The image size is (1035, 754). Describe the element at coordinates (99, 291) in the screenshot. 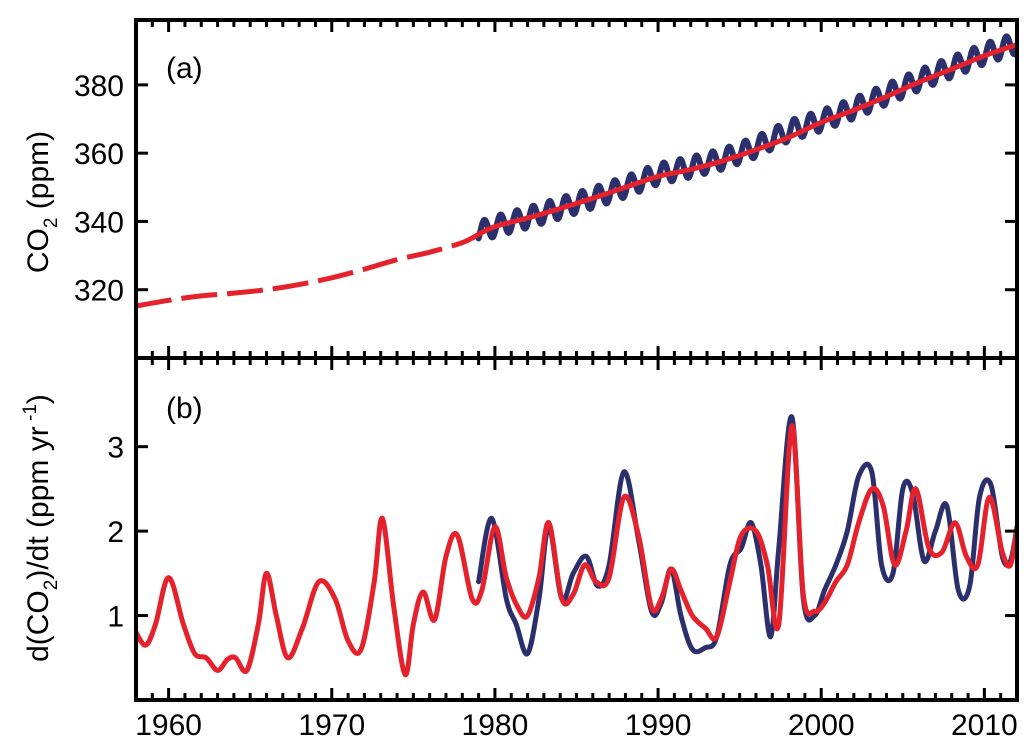

I see `panel-a-ytick-label: 320` at that location.